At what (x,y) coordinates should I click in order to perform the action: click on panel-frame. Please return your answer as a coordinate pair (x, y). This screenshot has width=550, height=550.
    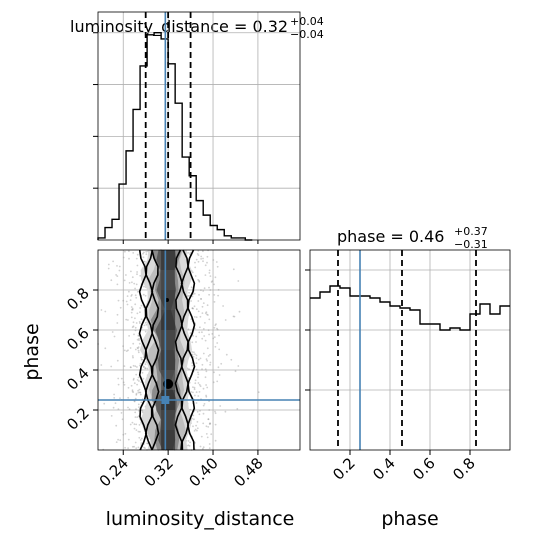
    Looking at the image, I should click on (199, 350).